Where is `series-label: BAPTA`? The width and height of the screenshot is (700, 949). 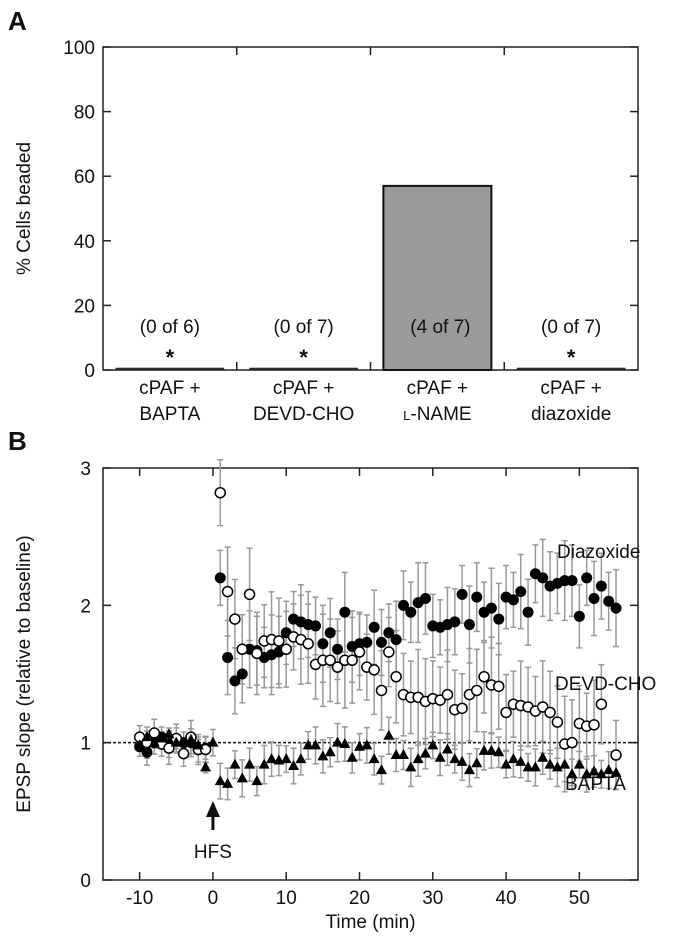 series-label: BAPTA is located at coordinates (595, 784).